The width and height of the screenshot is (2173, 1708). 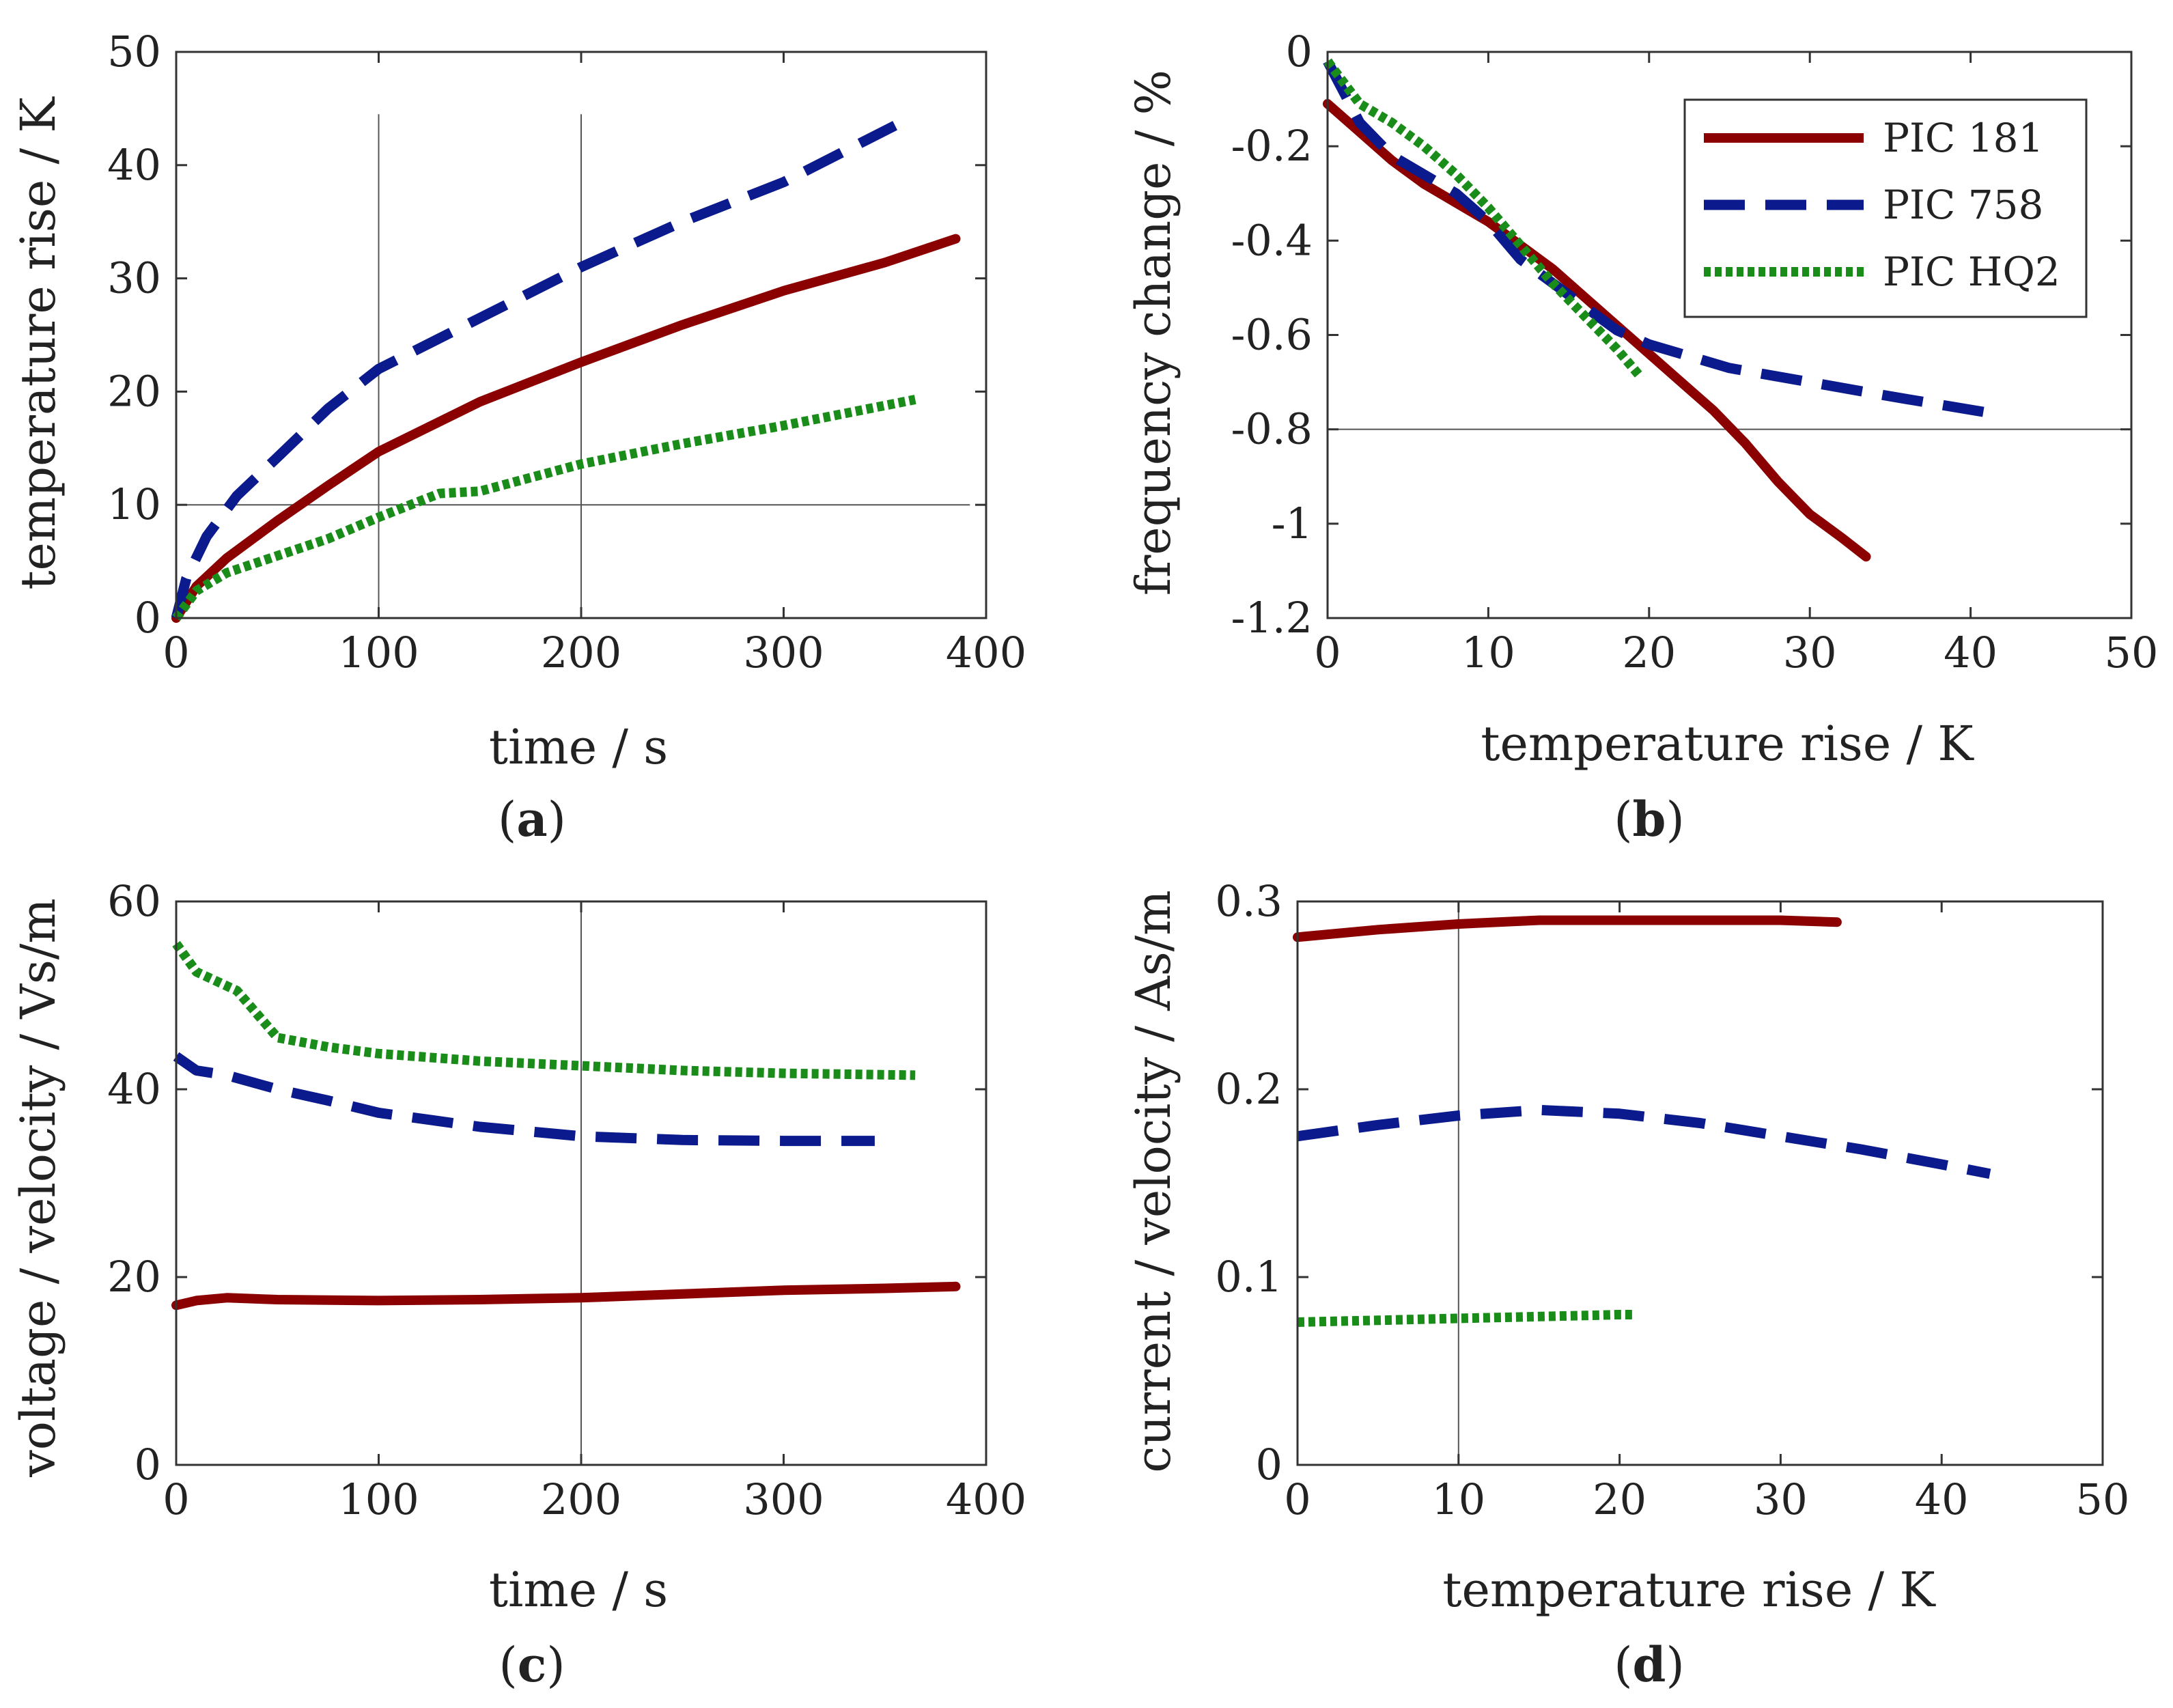 What do you see at coordinates (581, 652) in the screenshot?
I see `panel-a-xtick-label: 200` at bounding box center [581, 652].